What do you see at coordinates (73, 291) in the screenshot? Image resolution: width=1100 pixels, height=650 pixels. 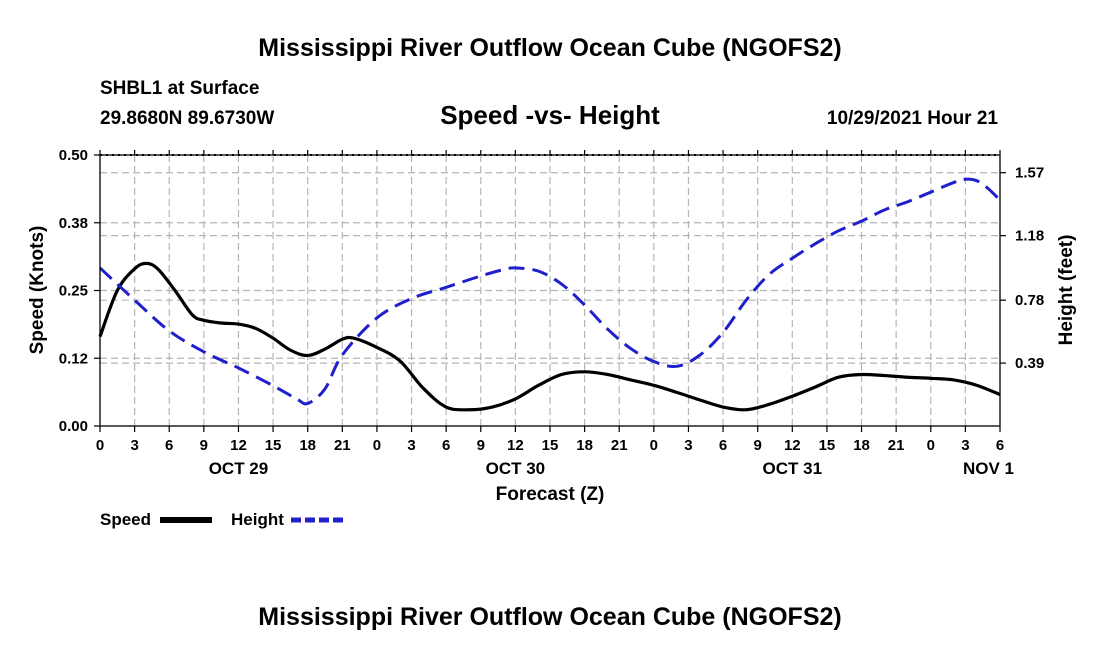 I see `y-tick-label: 0.25` at bounding box center [73, 291].